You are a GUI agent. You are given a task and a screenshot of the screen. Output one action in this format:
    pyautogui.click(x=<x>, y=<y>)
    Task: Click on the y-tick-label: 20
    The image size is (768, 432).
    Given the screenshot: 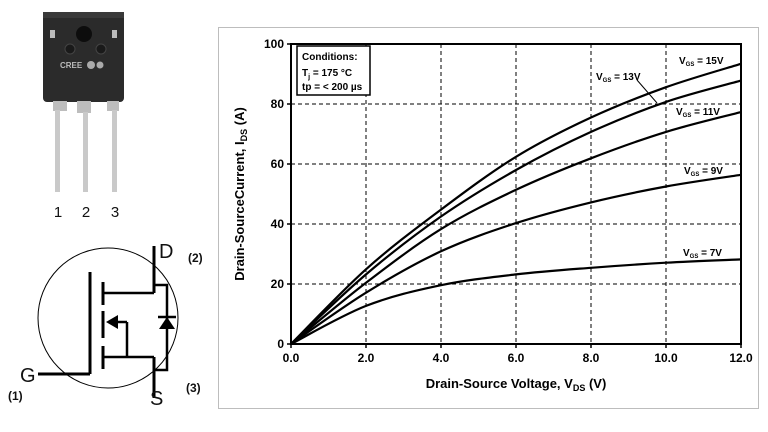 What is the action you would take?
    pyautogui.click(x=278, y=284)
    